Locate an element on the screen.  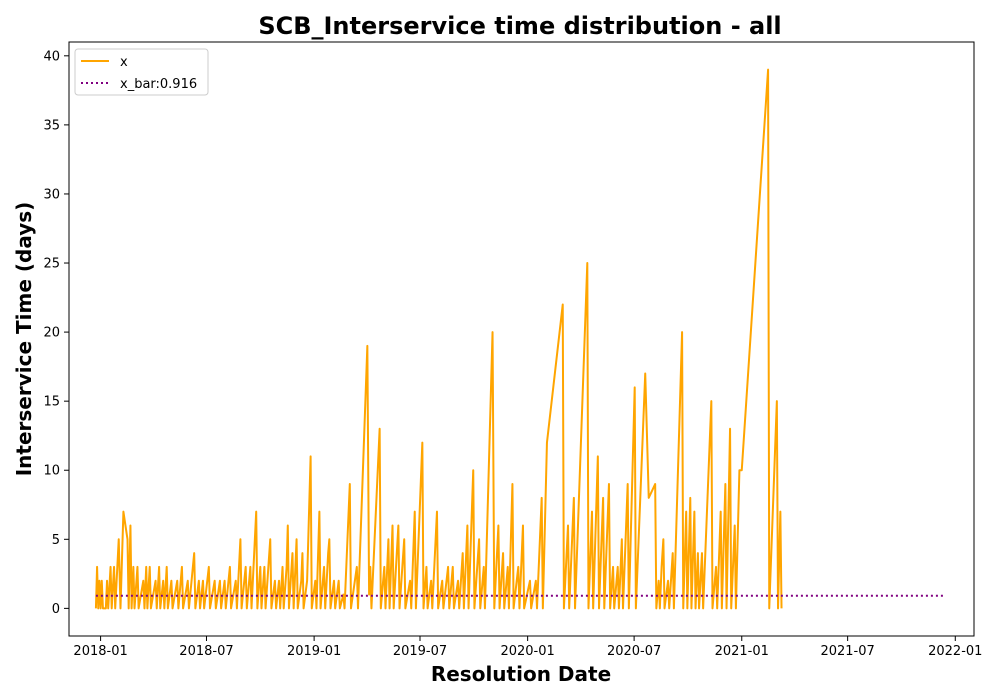
legend-label-x-bar: x_bar:0.916 is located at coordinates (158, 84).